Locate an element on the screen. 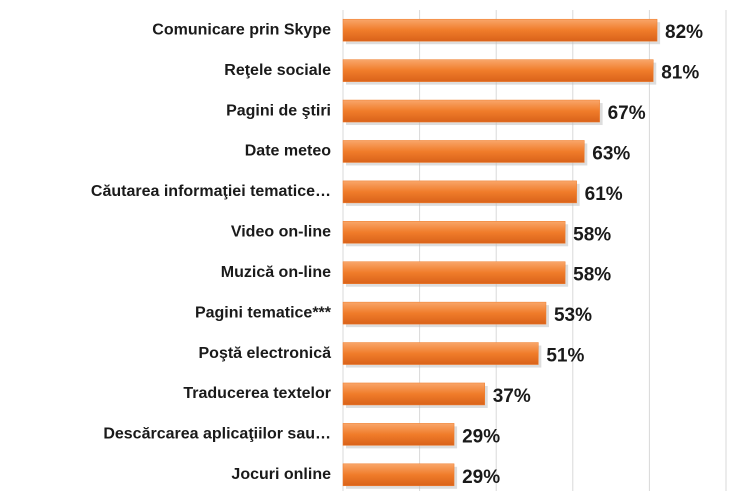 The width and height of the screenshot is (731, 495). value-label: 37% is located at coordinates (512, 396).